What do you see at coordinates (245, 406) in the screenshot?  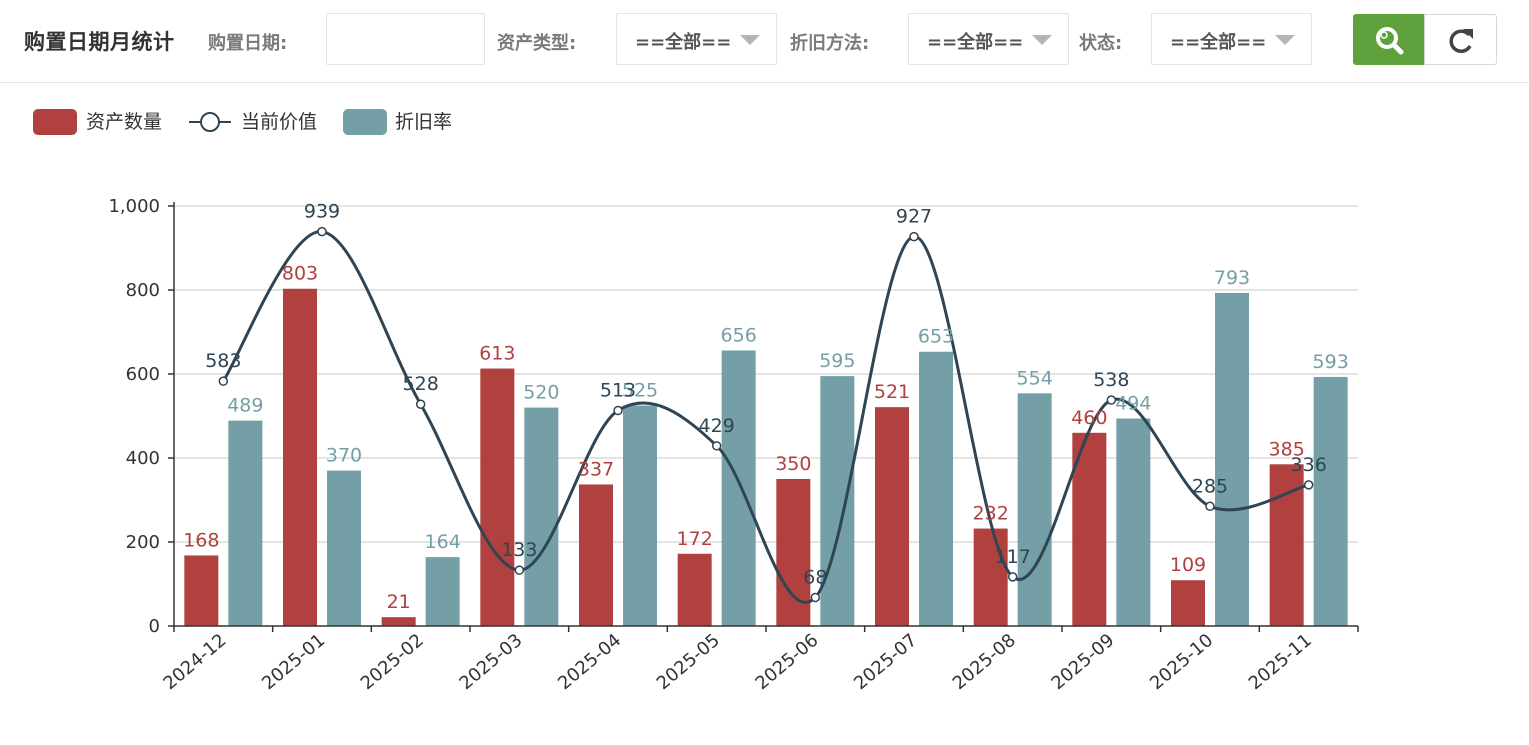 I see `data-label-depreciation-rate: 489` at bounding box center [245, 406].